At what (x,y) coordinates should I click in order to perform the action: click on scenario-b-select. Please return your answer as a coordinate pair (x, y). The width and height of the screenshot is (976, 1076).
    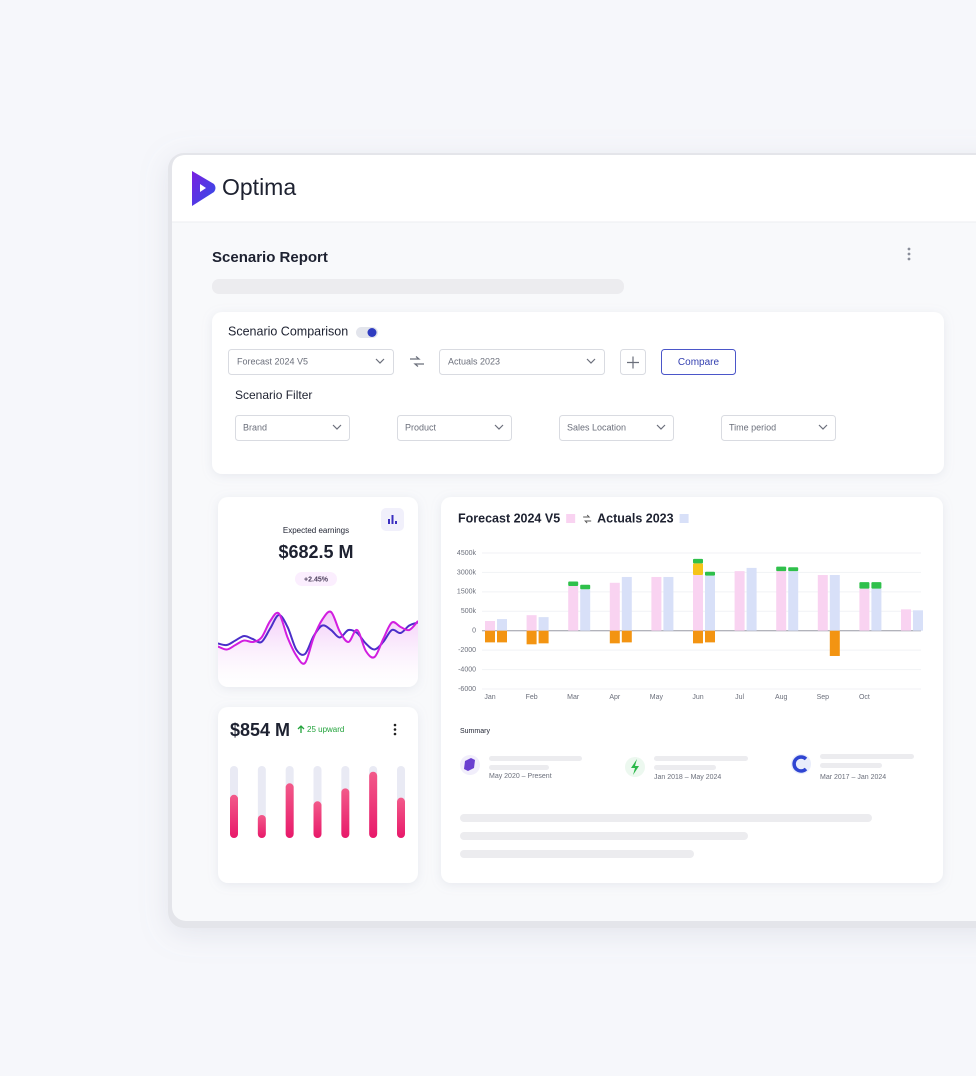
    Looking at the image, I should click on (522, 362).